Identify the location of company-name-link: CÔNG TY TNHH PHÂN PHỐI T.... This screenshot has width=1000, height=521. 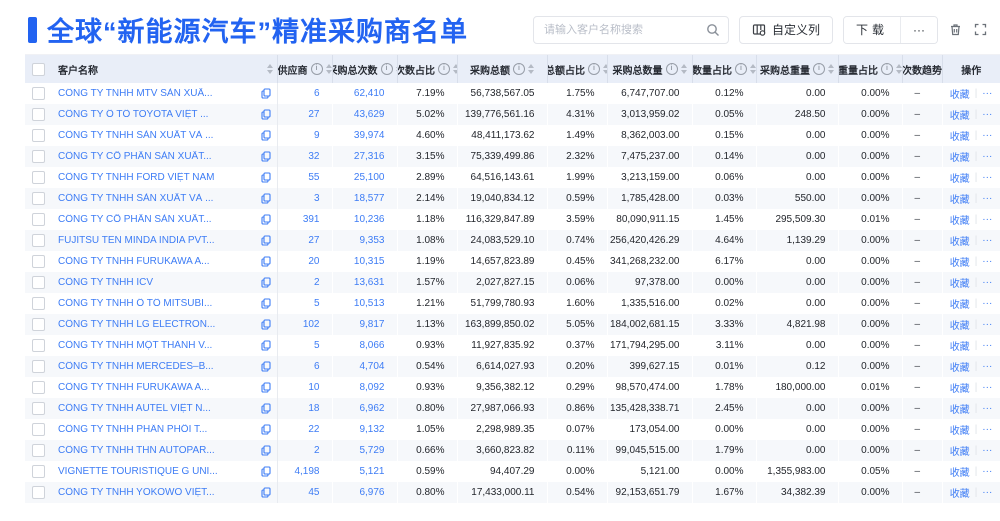
(133, 429).